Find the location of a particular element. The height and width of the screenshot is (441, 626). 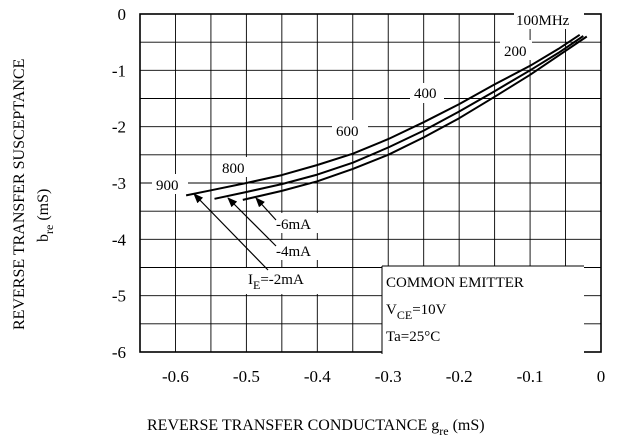

current-label-6ma: -6mA is located at coordinates (293, 225).